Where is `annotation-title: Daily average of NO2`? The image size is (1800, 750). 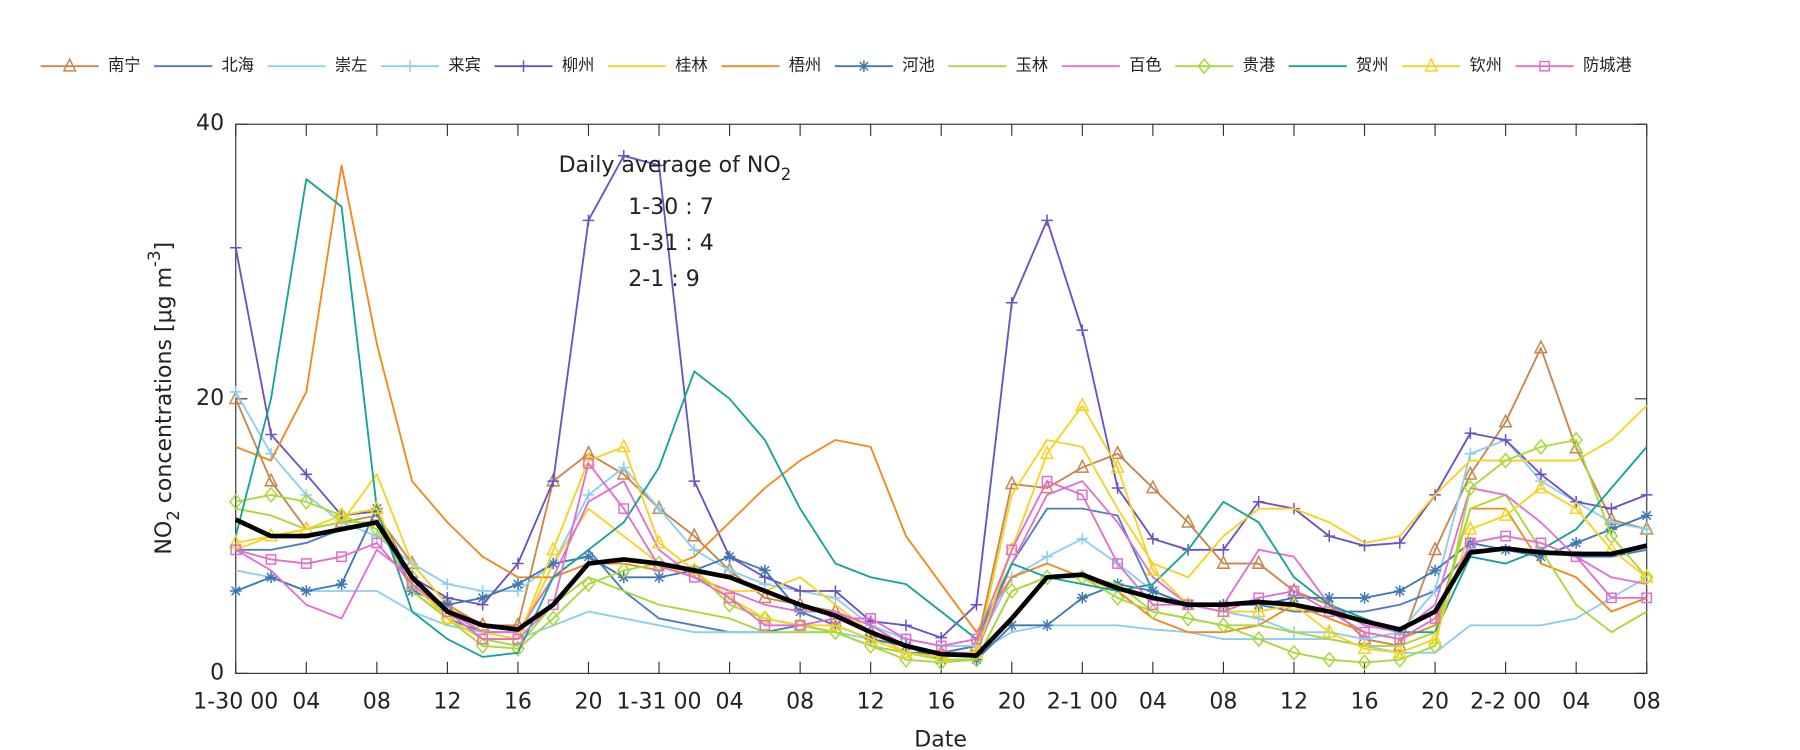
annotation-title: Daily average of NO2 is located at coordinates (675, 168).